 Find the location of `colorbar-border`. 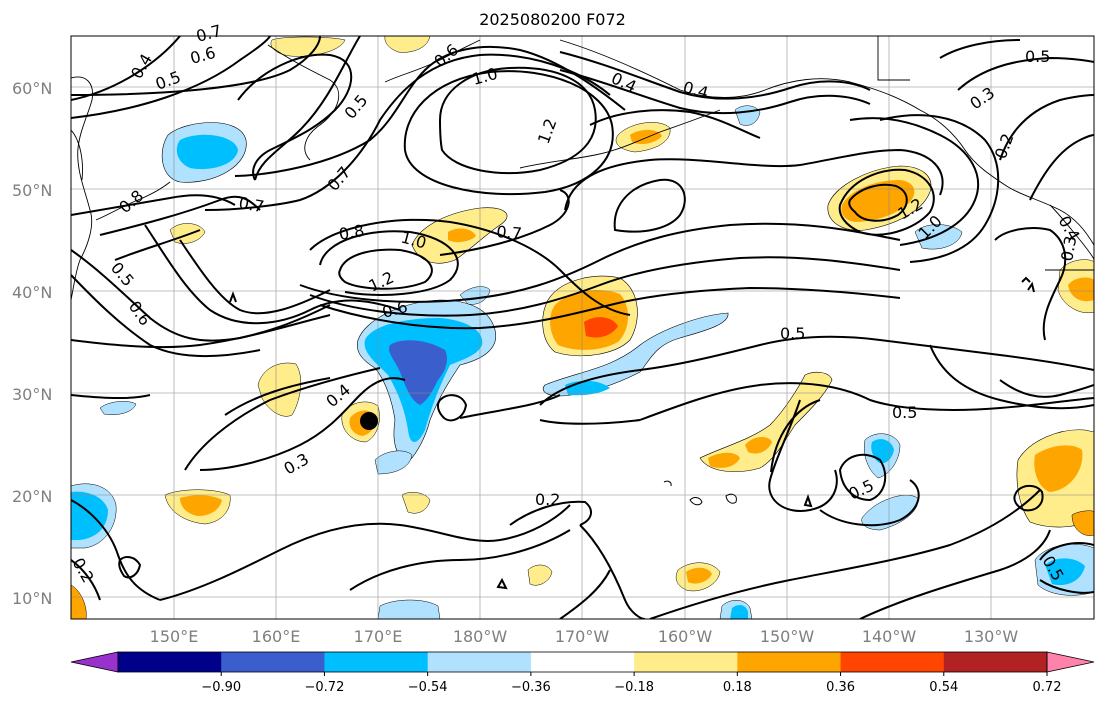

colorbar-border is located at coordinates (582, 662).